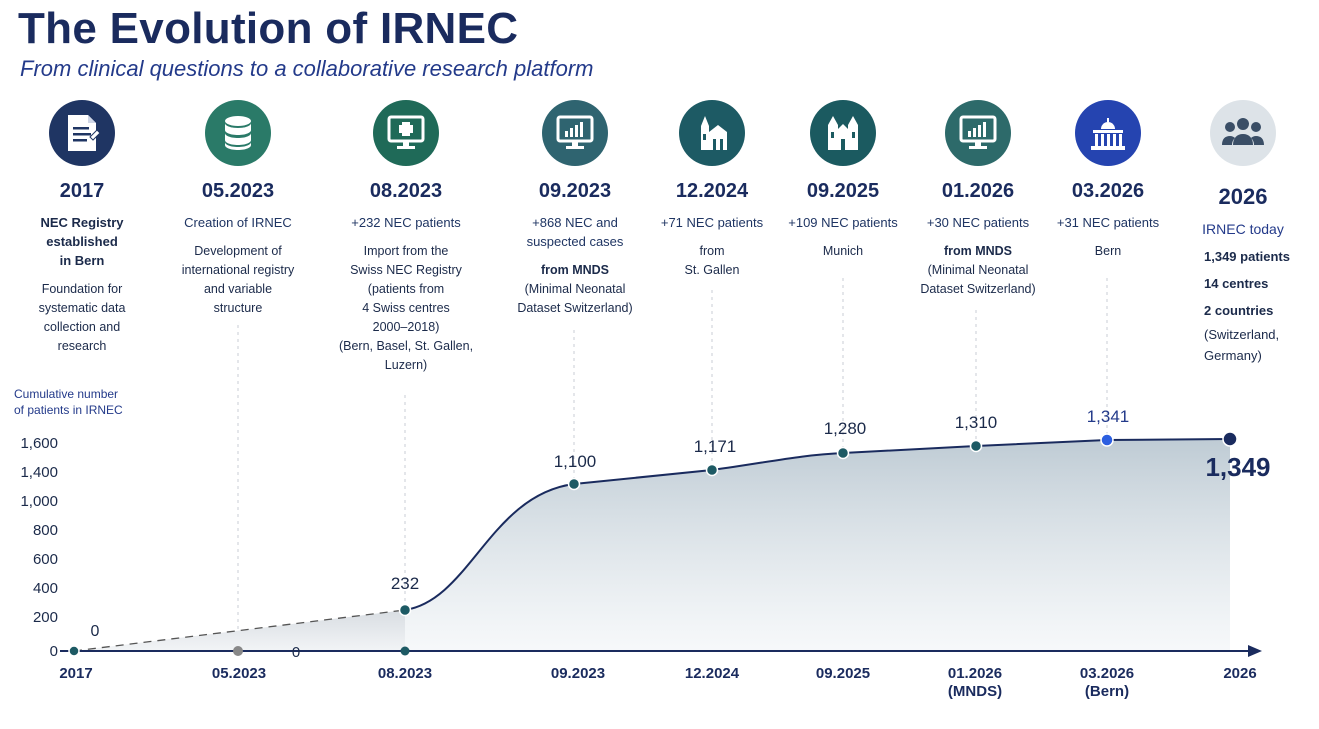 Image resolution: width=1319 pixels, height=729 pixels. I want to click on milestone-6: 09.2025 +109 NEC patients Munich, so click(843, 180).